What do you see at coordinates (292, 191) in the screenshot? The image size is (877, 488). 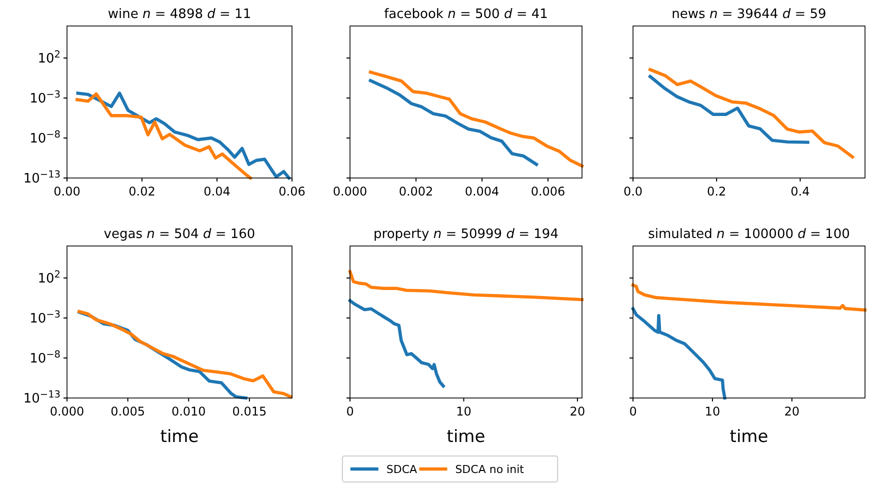 I see `x-tick-label: 0.06` at bounding box center [292, 191].